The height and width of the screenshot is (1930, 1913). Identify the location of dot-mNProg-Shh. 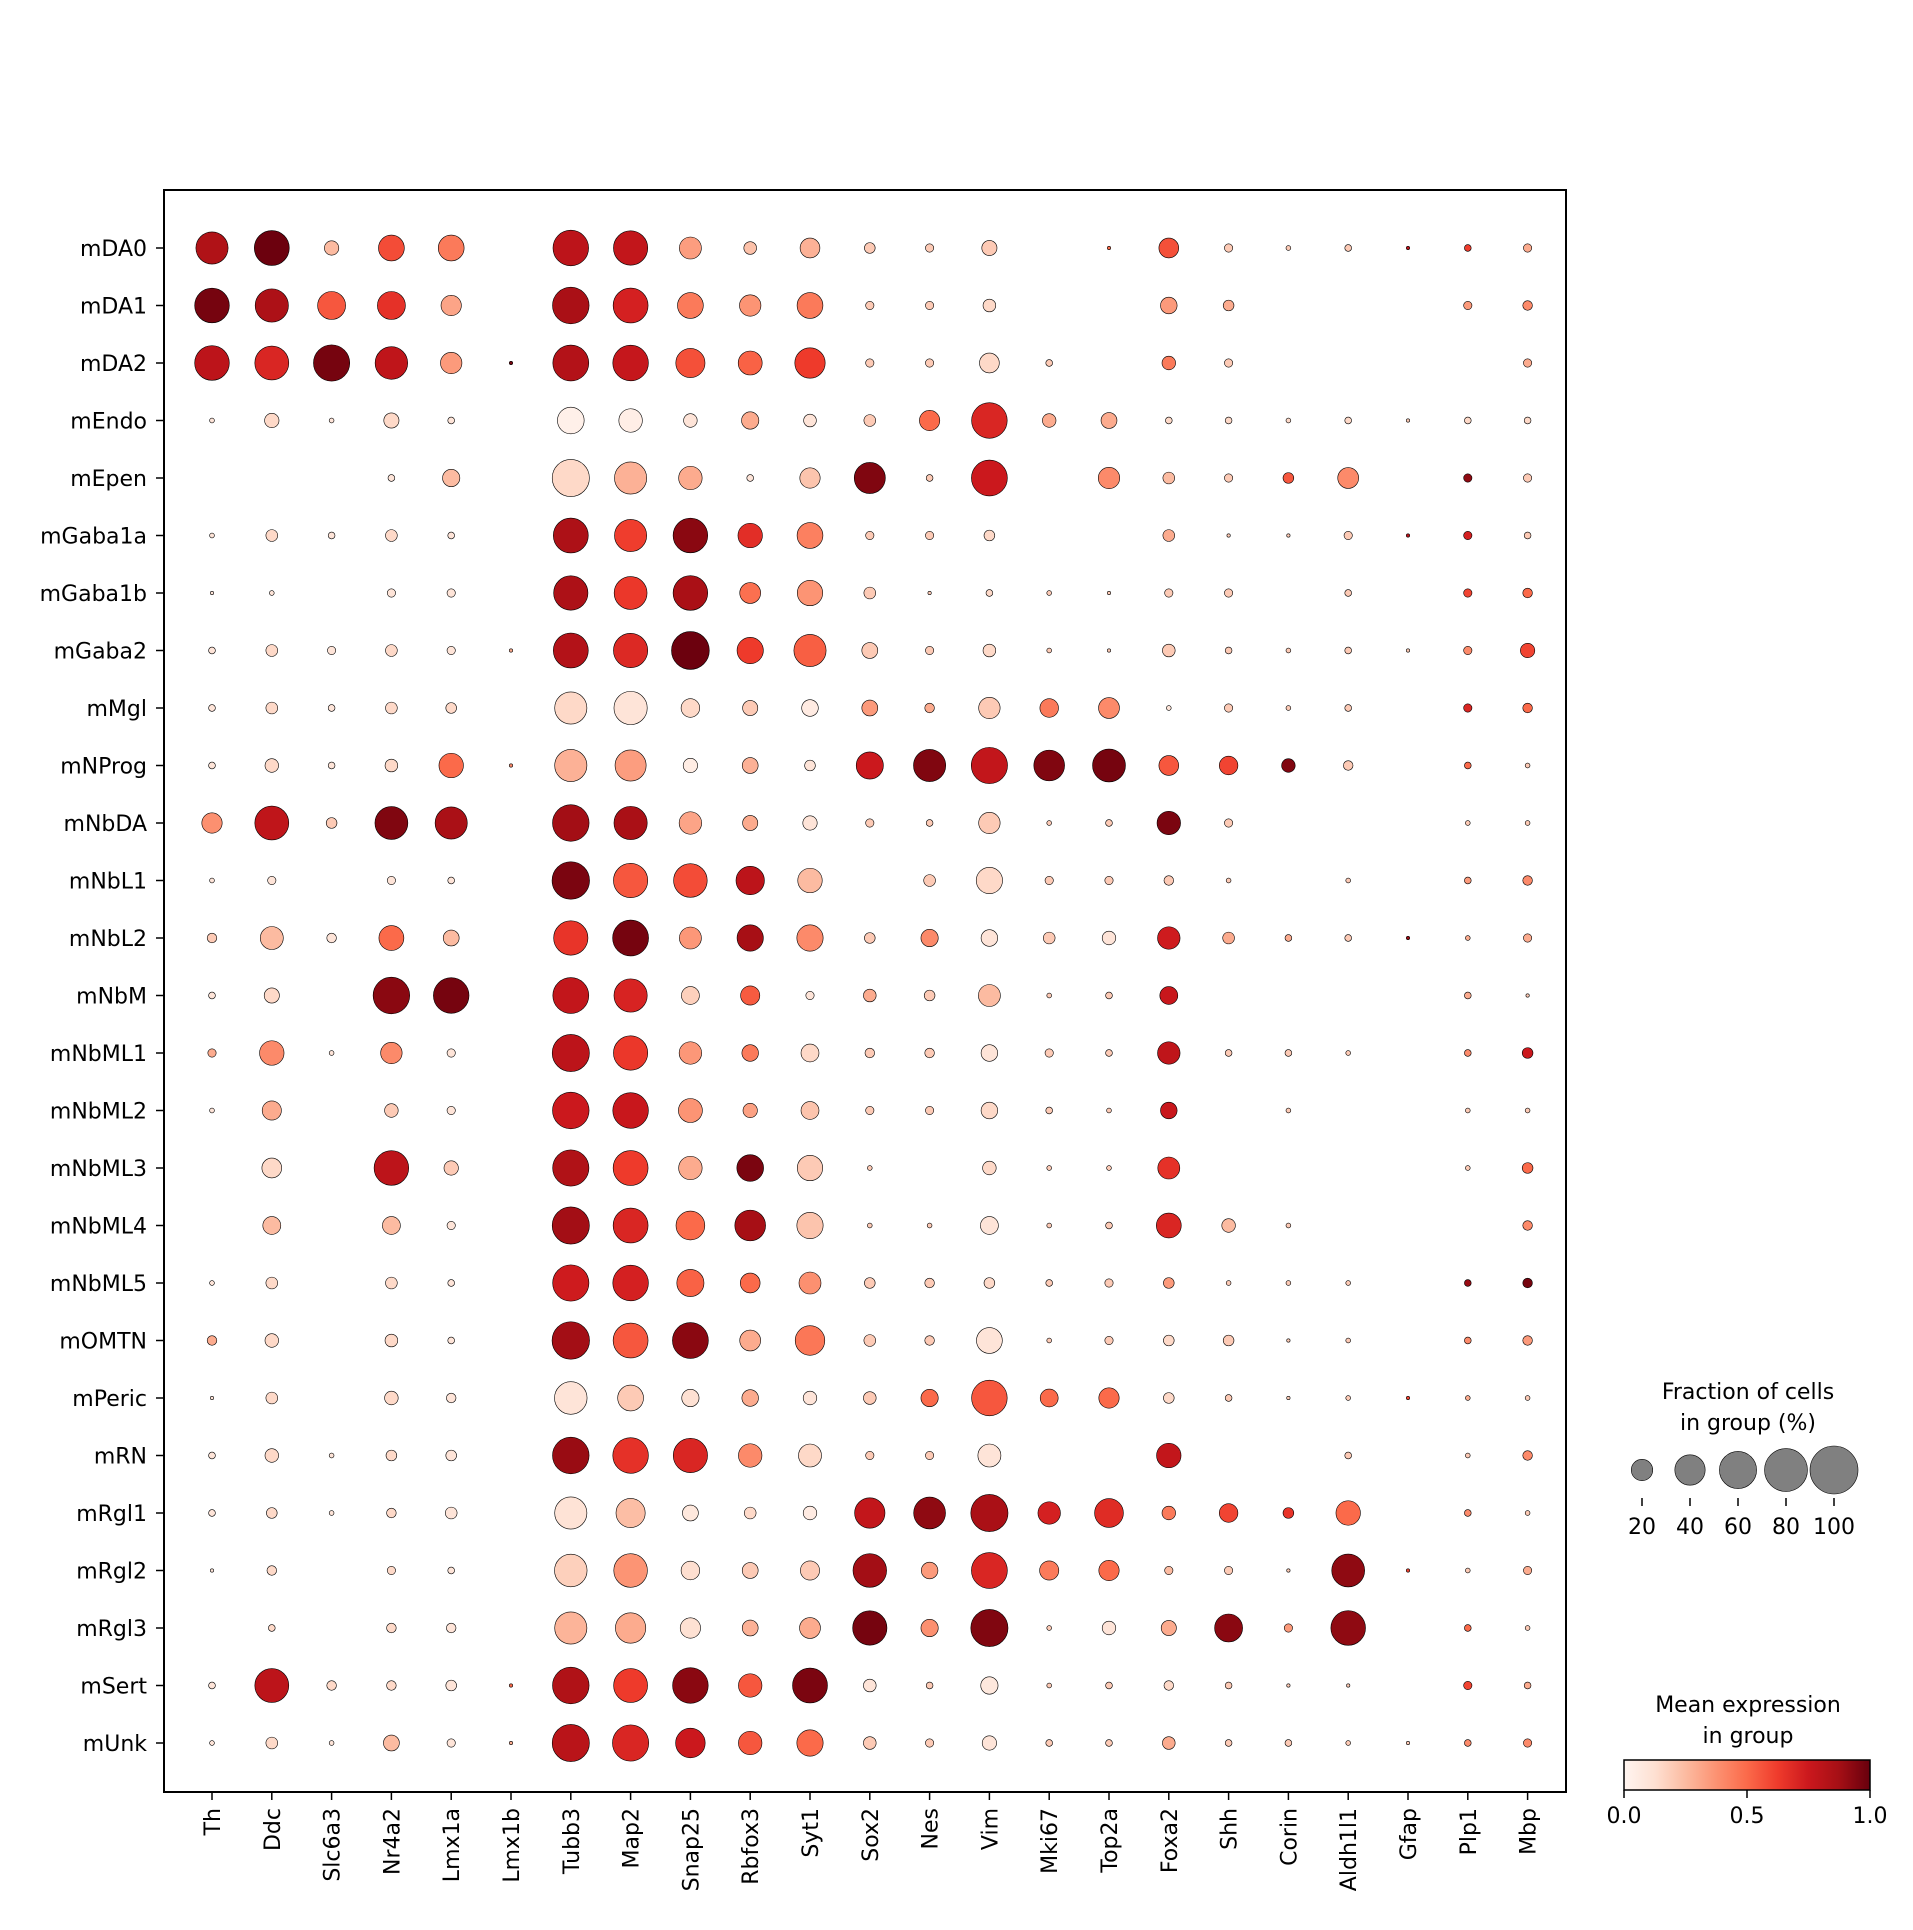
(1228, 765).